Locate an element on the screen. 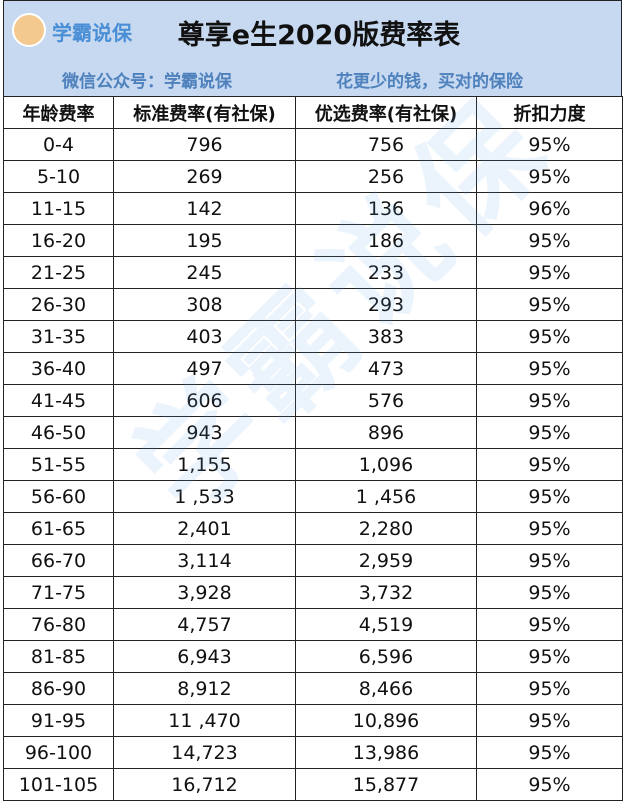 The width and height of the screenshot is (629, 807). table-row: 81-85 6,943 6,596 95% is located at coordinates (313, 656).